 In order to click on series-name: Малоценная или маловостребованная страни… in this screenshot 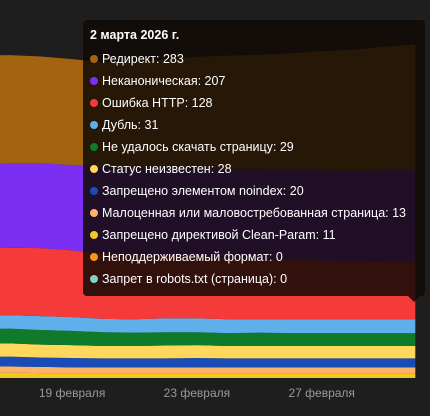, I will do `click(247, 213)`.